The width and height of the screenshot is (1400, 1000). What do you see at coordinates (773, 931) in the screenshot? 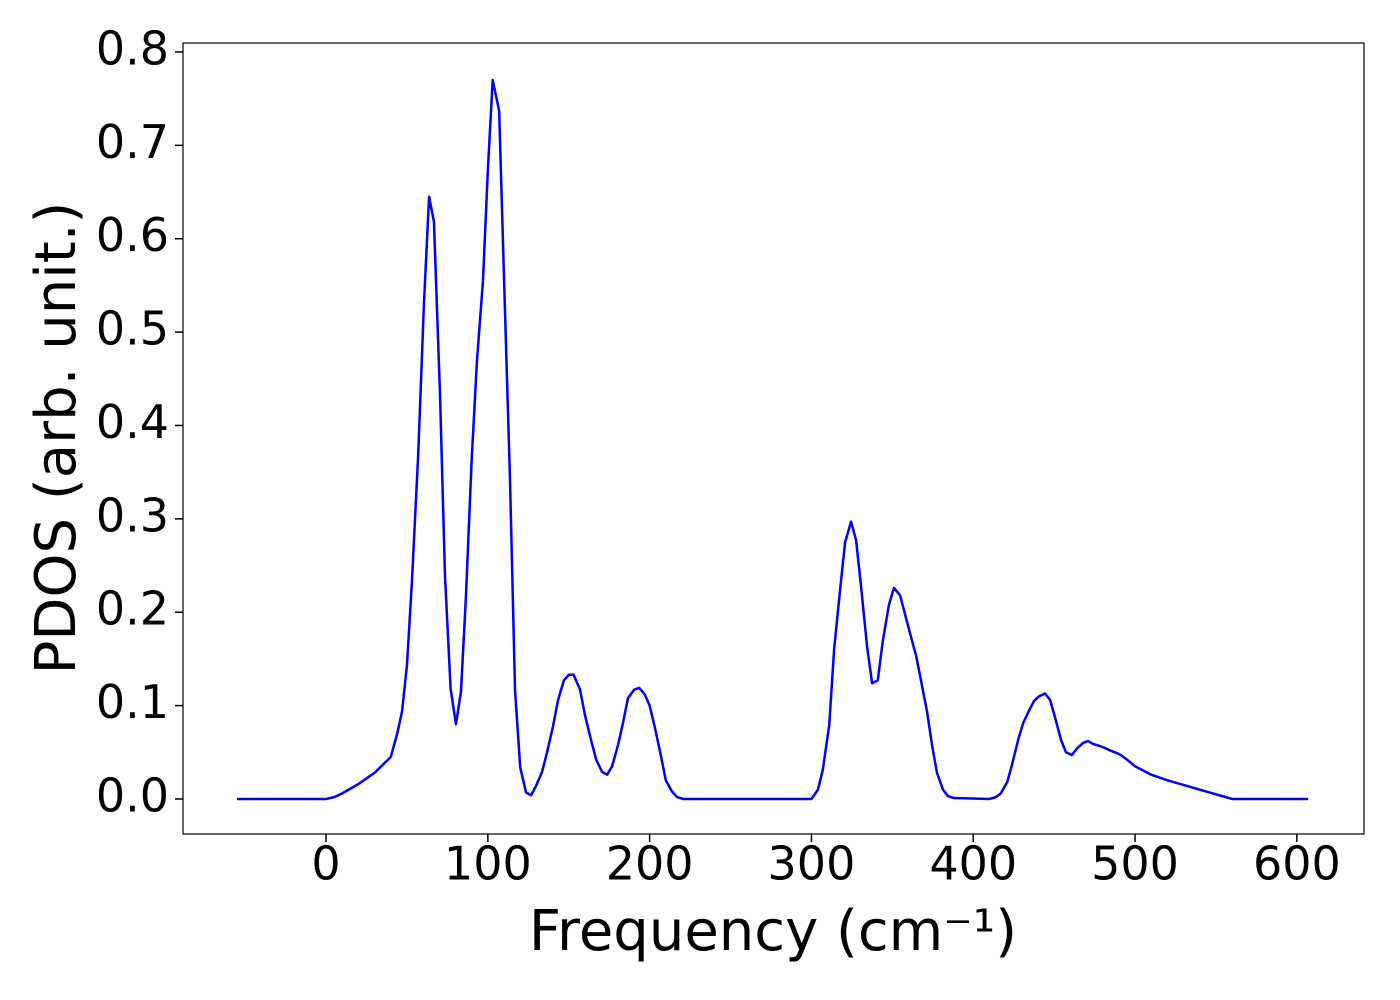
I see `x-axis-label: Frequency (cm⁻¹)` at bounding box center [773, 931].